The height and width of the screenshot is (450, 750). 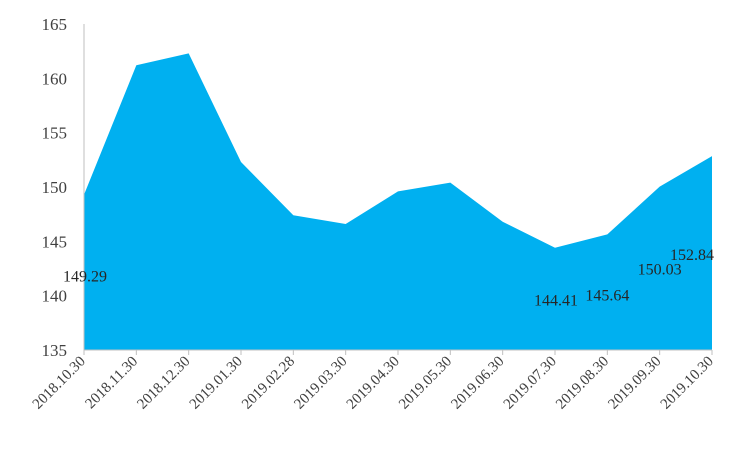 I want to click on data-label: 152.84, so click(x=692, y=255).